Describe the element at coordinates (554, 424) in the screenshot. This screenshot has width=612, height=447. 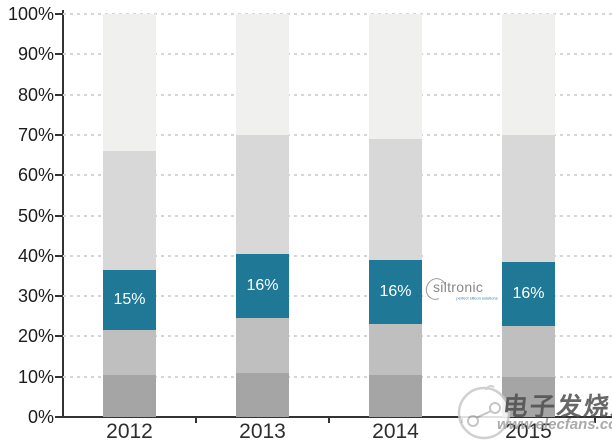
I see `watermark-url: www.elecfans.com` at that location.